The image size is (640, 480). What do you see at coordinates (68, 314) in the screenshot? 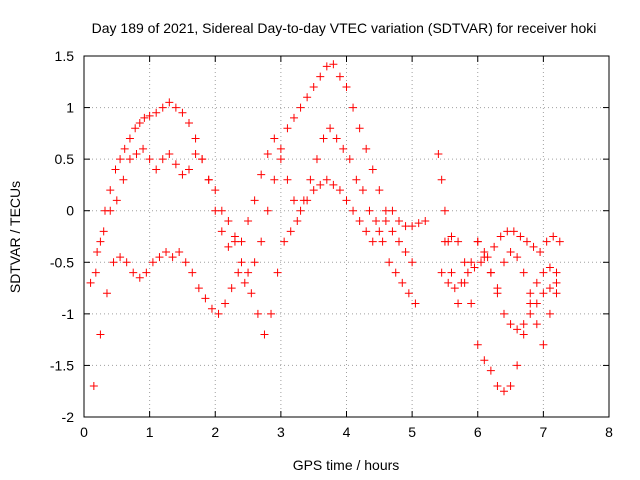
I see `y-tick-label: -1` at bounding box center [68, 314].